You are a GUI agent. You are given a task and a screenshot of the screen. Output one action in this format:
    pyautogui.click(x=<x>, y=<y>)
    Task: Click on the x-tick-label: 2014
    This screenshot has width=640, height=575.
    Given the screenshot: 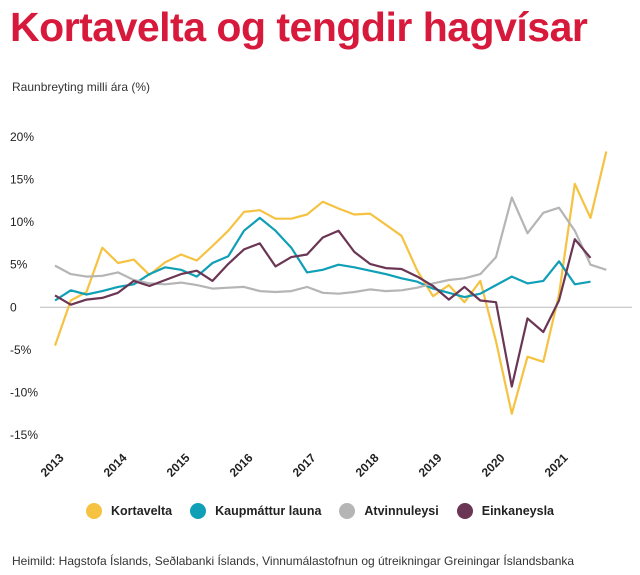 What is the action you would take?
    pyautogui.click(x=115, y=465)
    